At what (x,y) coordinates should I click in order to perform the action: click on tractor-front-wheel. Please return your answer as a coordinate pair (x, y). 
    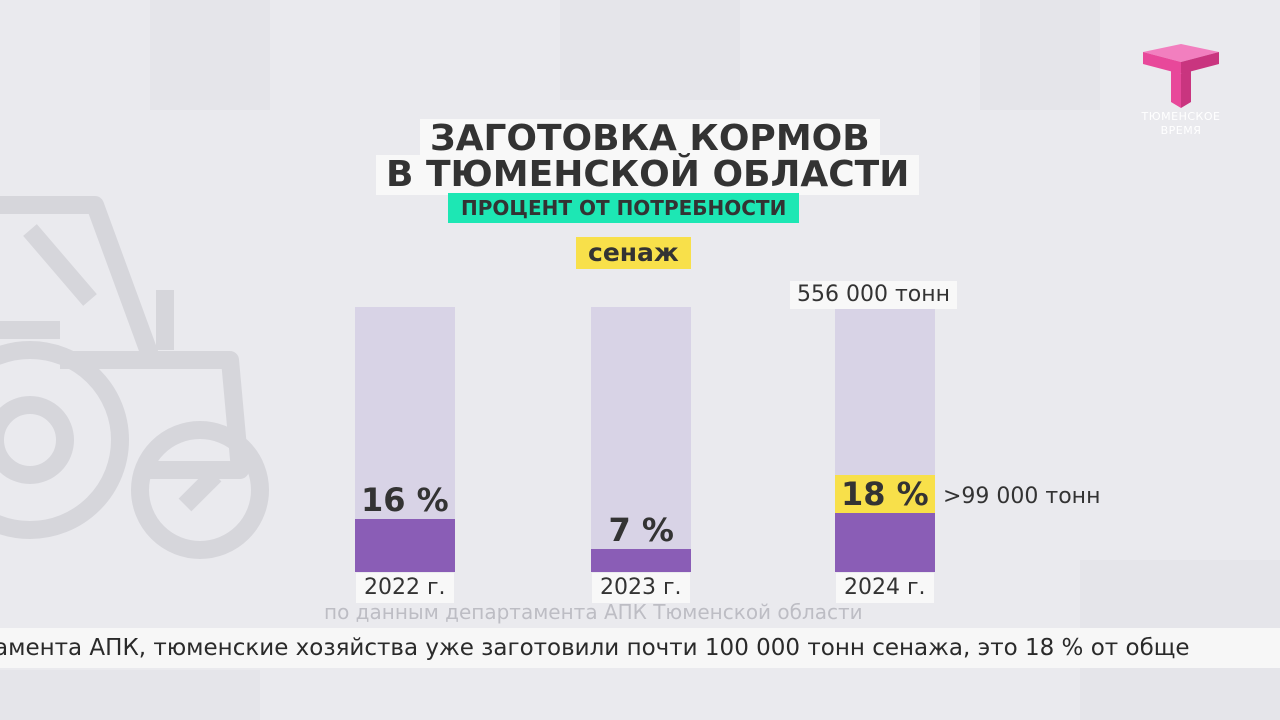
    Looking at the image, I should click on (200, 490).